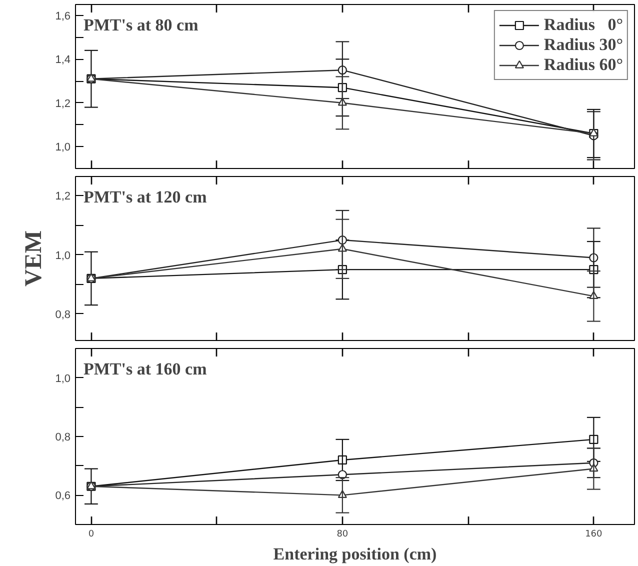 Image resolution: width=638 pixels, height=566 pixels. What do you see at coordinates (145, 369) in the screenshot?
I see `text: PMT's at 160 cm` at bounding box center [145, 369].